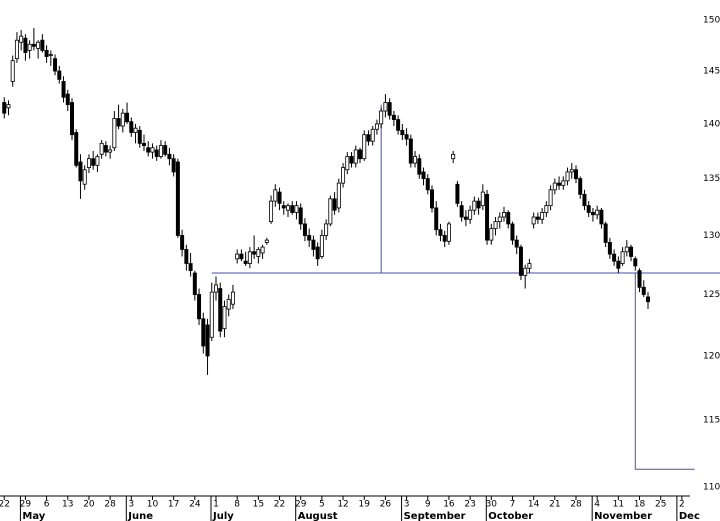 This screenshot has height=521, width=720. I want to click on x-tick-label: 2, so click(682, 505).